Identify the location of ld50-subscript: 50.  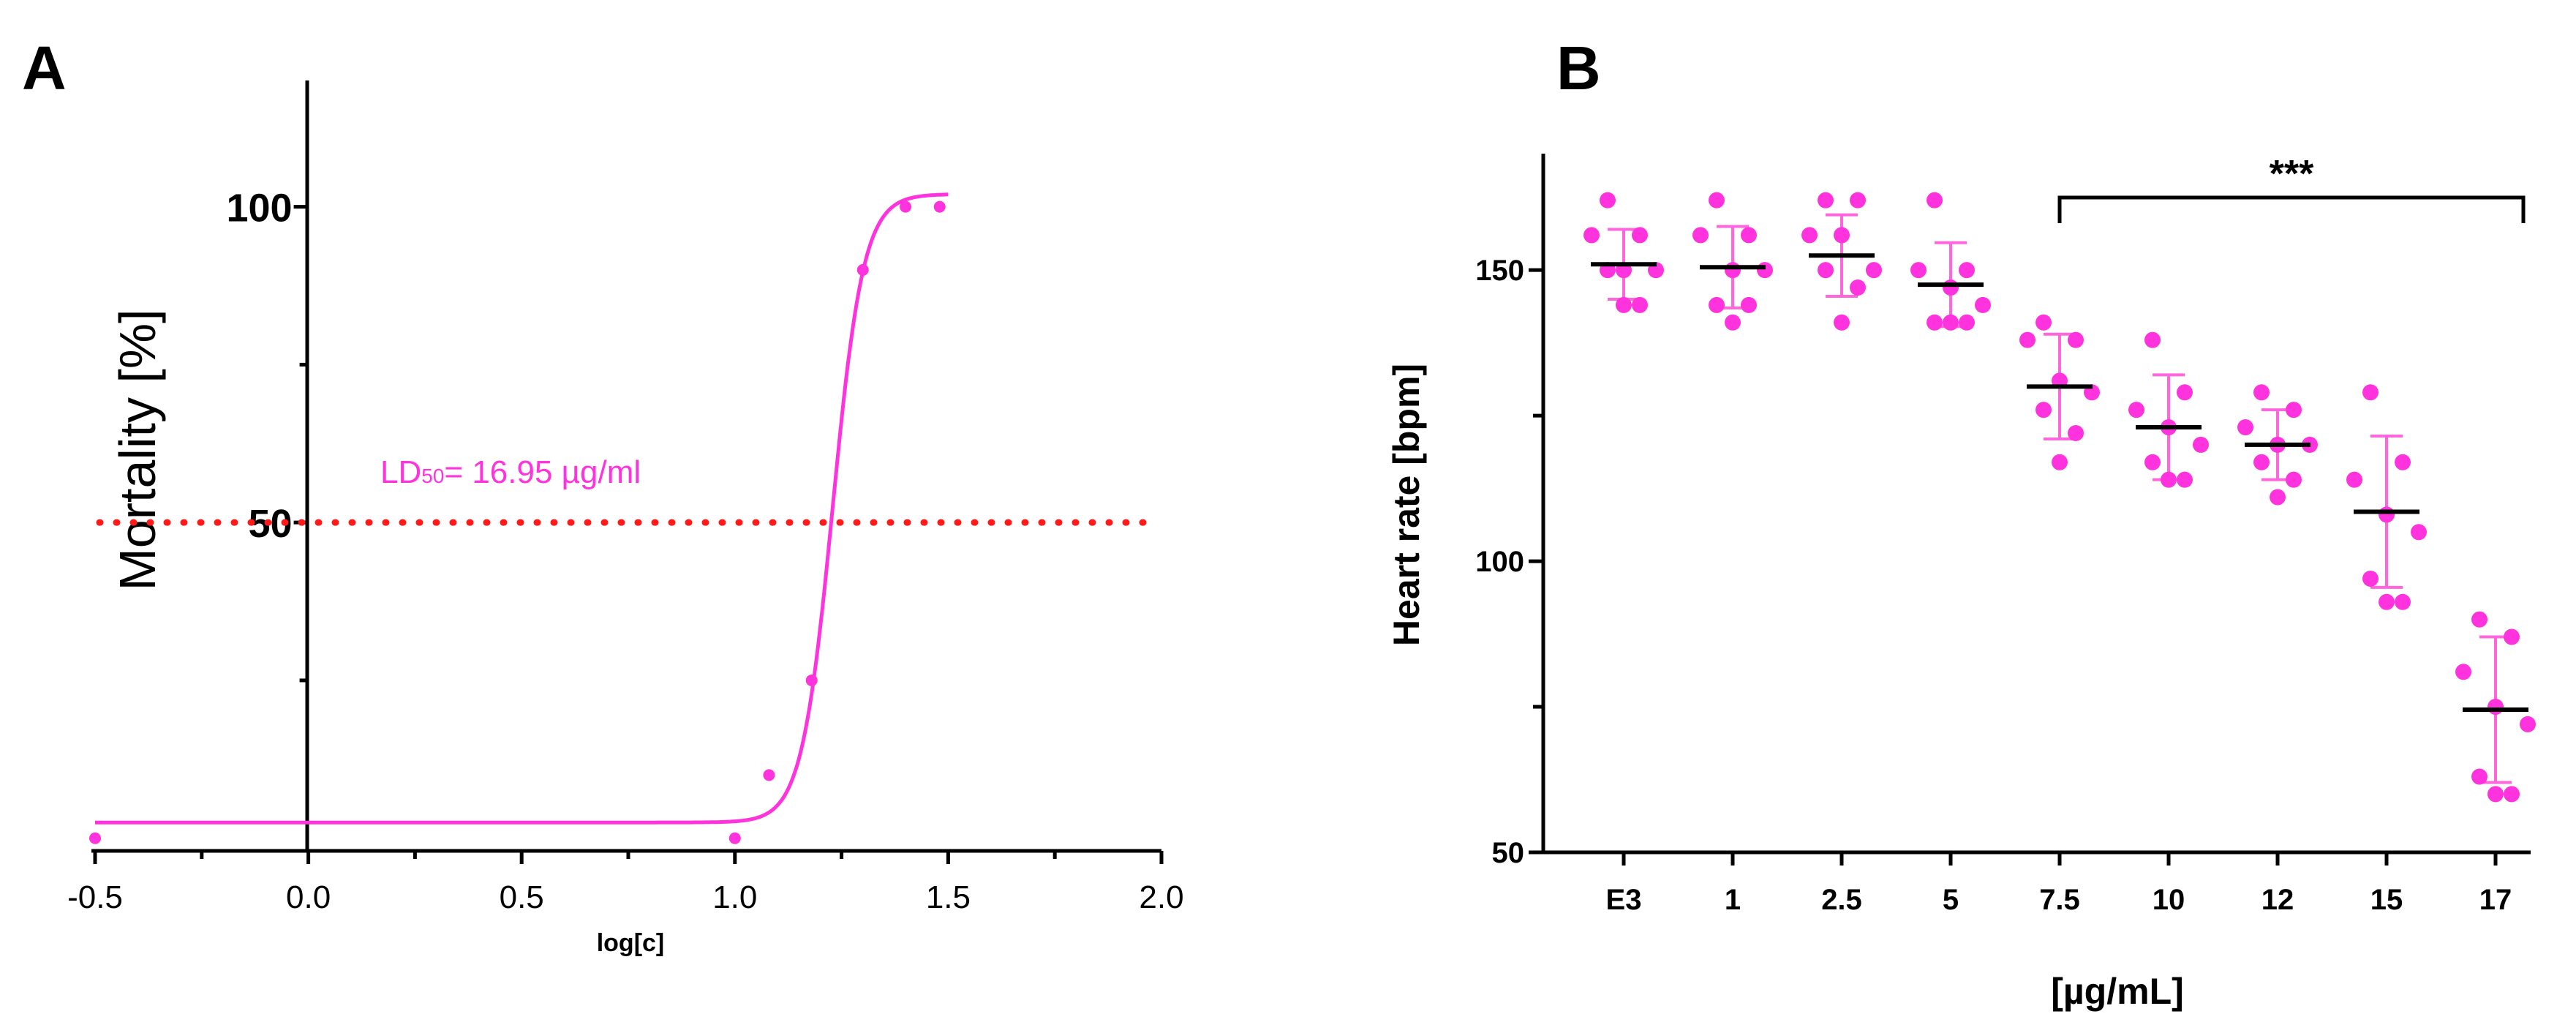
(432, 476).